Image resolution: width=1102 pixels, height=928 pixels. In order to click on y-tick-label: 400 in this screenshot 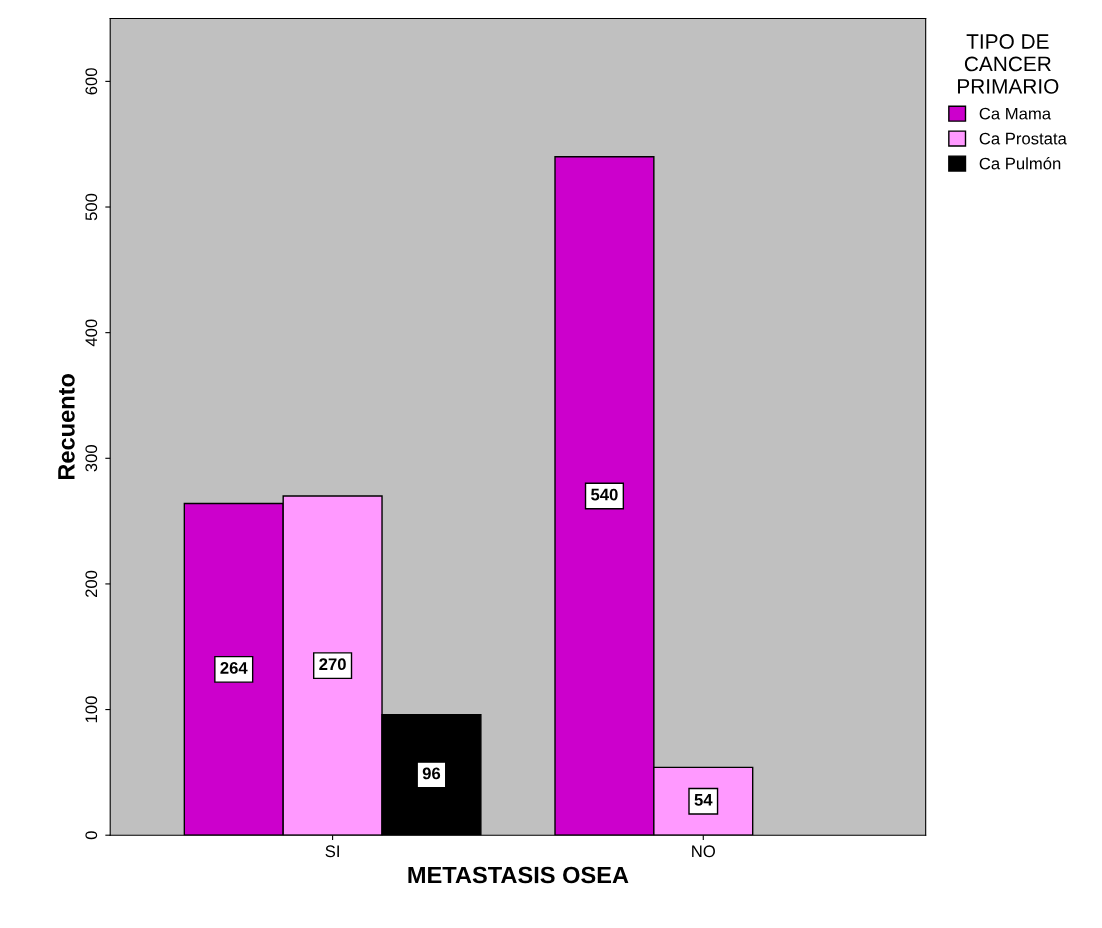, I will do `click(91, 333)`.